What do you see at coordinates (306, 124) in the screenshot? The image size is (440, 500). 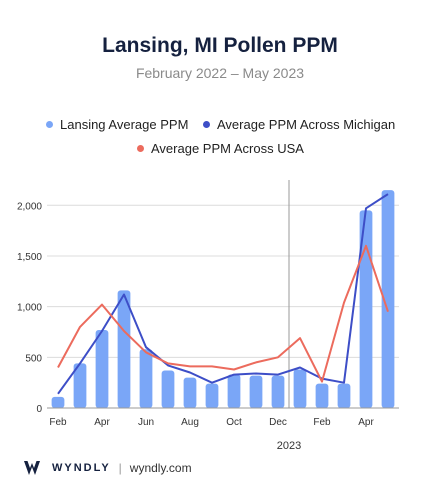 I see `legend-label: Average PPM Across Michigan` at bounding box center [306, 124].